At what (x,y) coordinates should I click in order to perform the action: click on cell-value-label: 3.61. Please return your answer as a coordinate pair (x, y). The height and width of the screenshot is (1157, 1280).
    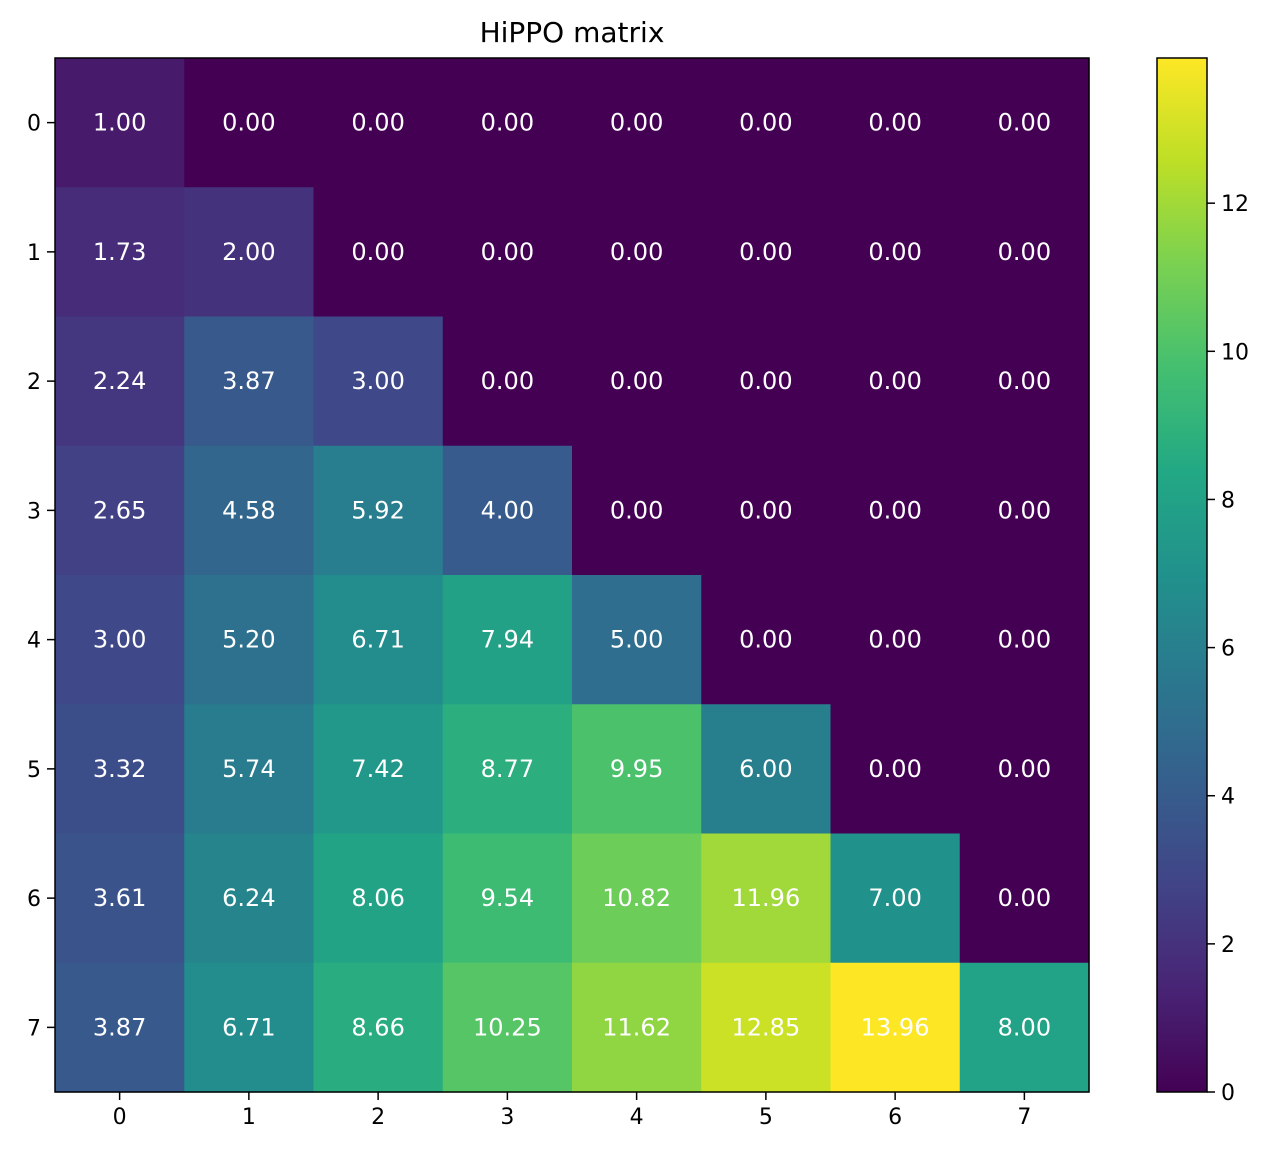
    Looking at the image, I should click on (119, 898).